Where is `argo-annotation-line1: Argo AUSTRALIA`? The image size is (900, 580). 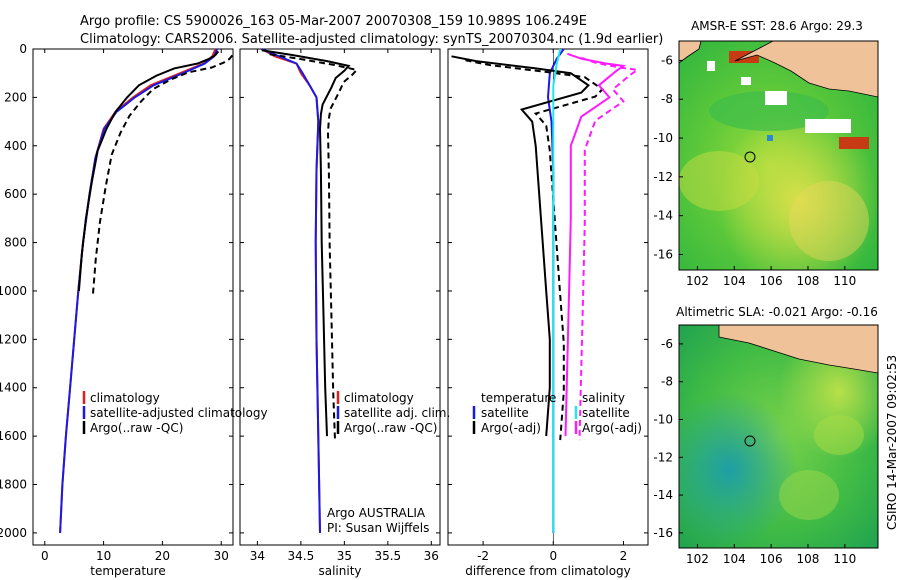
argo-annotation-line1: Argo AUSTRALIA is located at coordinates (376, 513).